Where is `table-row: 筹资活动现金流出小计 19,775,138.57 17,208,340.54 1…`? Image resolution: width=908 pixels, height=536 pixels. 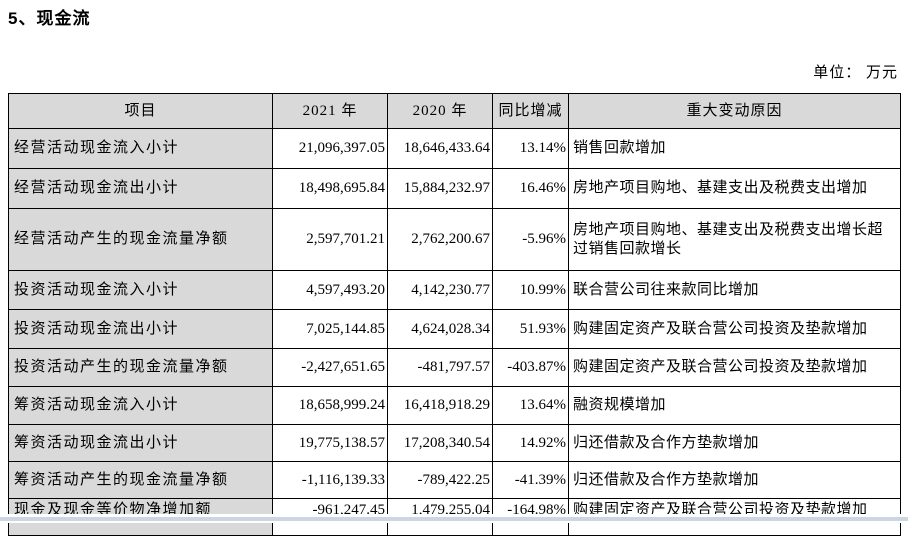
table-row: 筹资活动现金流出小计 19,775,138.57 17,208,340.54 1… is located at coordinates (454, 443).